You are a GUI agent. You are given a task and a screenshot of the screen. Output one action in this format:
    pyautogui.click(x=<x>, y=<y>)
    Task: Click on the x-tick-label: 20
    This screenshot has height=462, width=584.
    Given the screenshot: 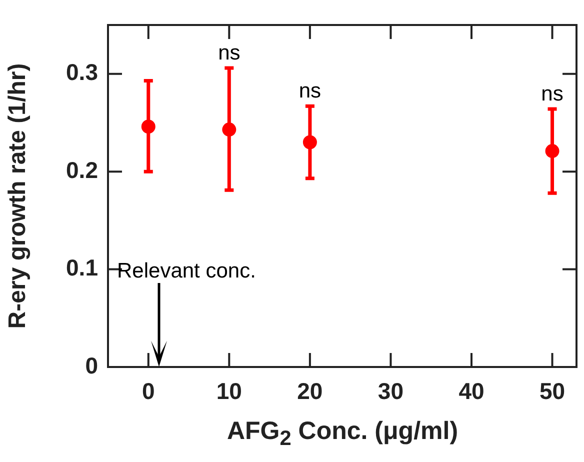 What is the action you would take?
    pyautogui.click(x=310, y=391)
    